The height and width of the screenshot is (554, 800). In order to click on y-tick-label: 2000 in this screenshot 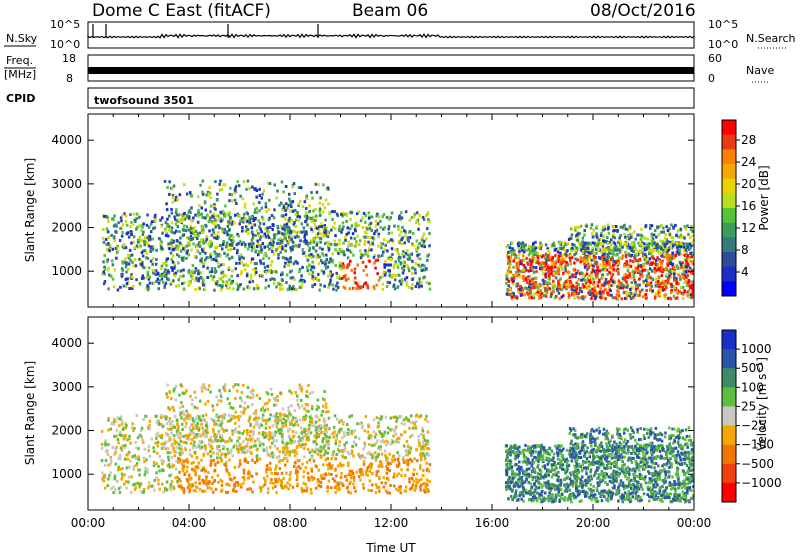, I will do `click(66, 228)`.